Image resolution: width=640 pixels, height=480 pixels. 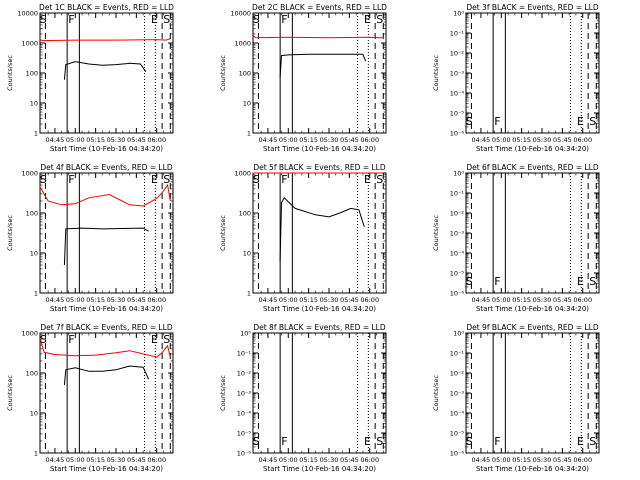 I want to click on panel-title: Det 3f BLACK = Events, RED = LLD, so click(x=532, y=7).